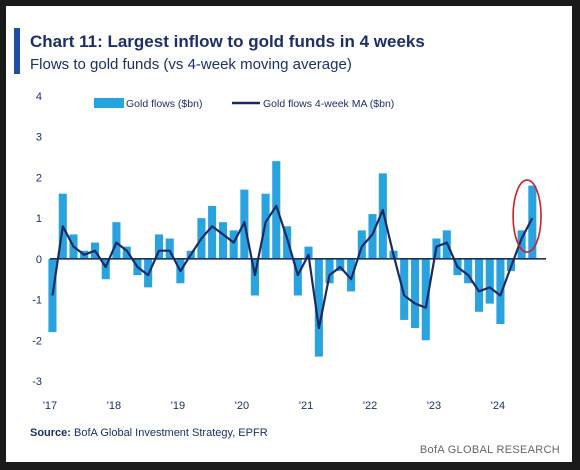 The height and width of the screenshot is (470, 580). Describe the element at coordinates (39, 178) in the screenshot. I see `y-tick-label: 2` at that location.